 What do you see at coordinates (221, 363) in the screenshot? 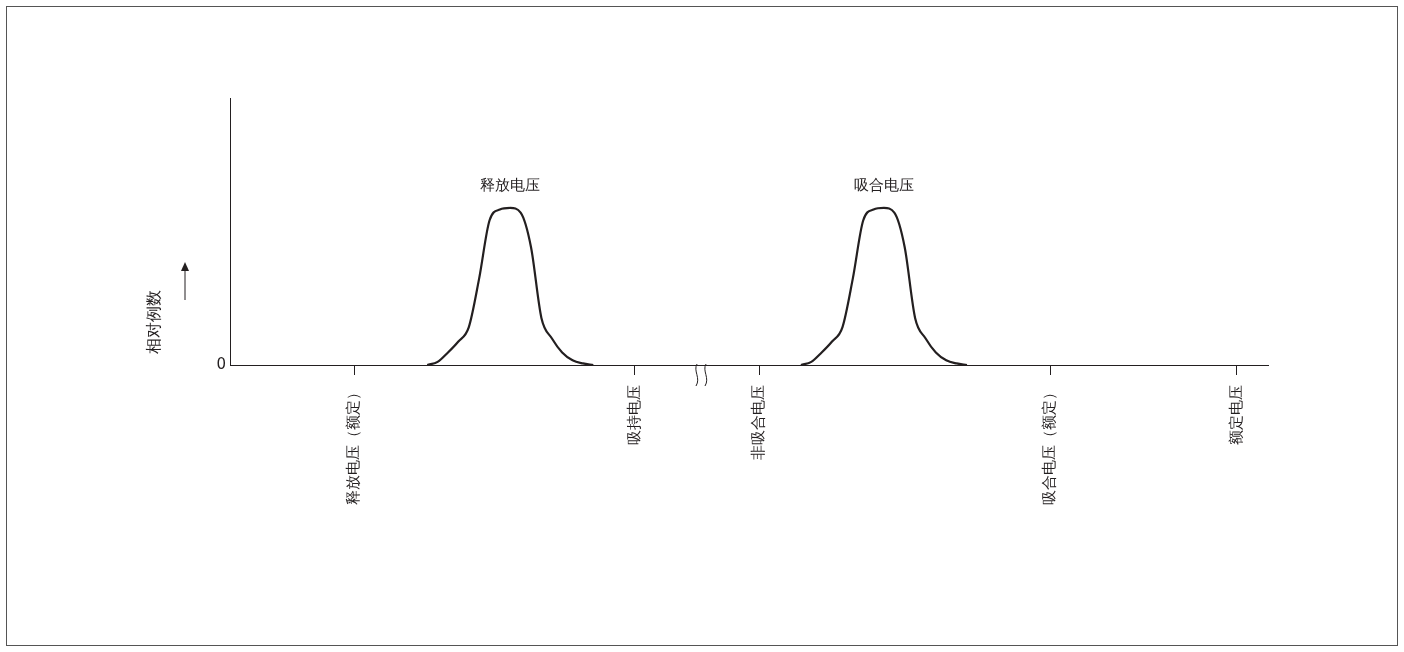
I see `text: 0` at bounding box center [221, 363].